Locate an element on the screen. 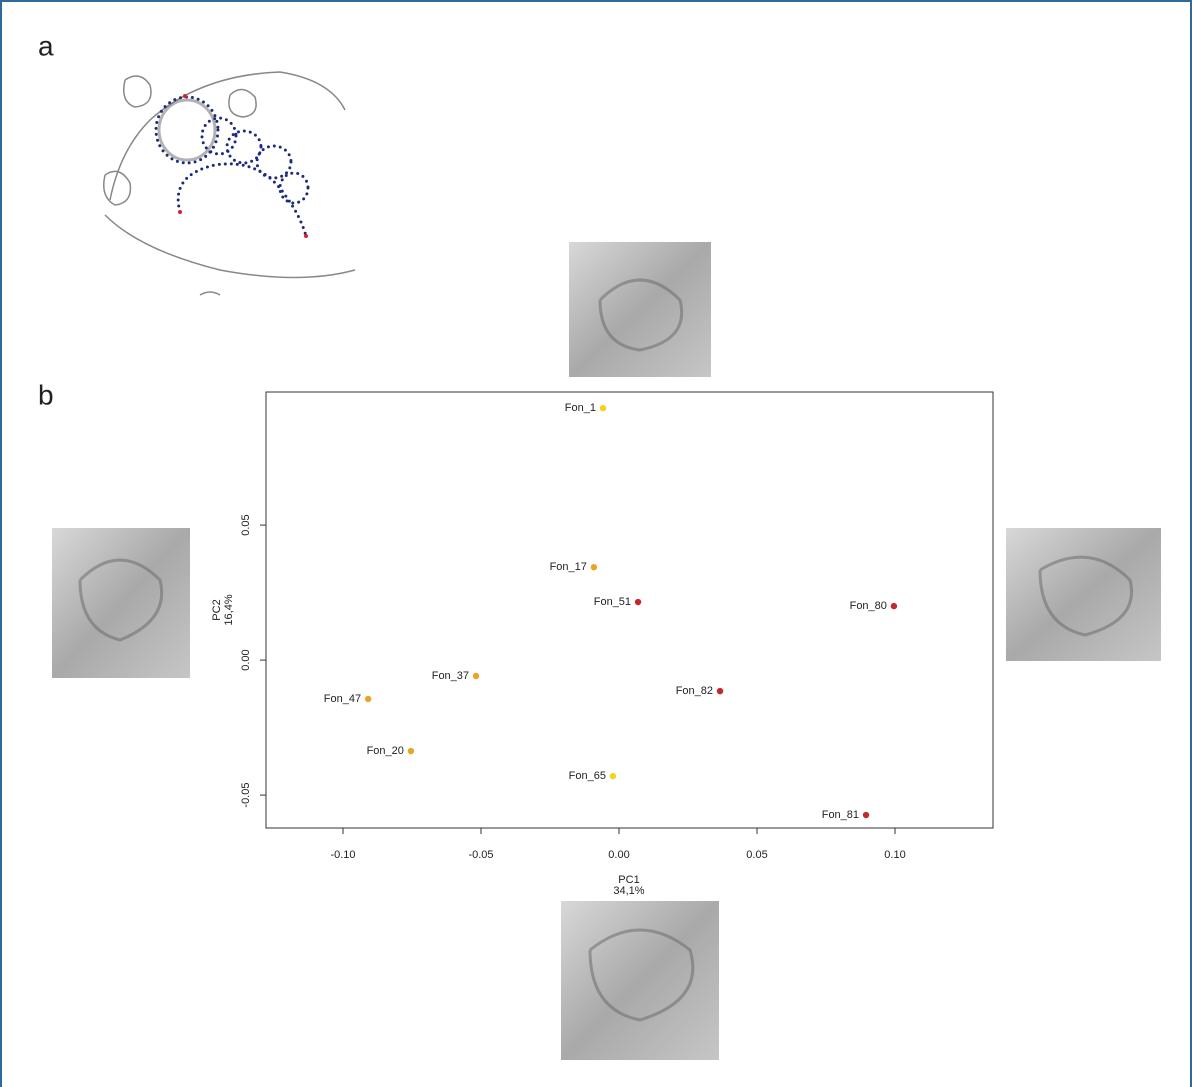 The image size is (1192, 1087). panel-label: a is located at coordinates (46, 45).